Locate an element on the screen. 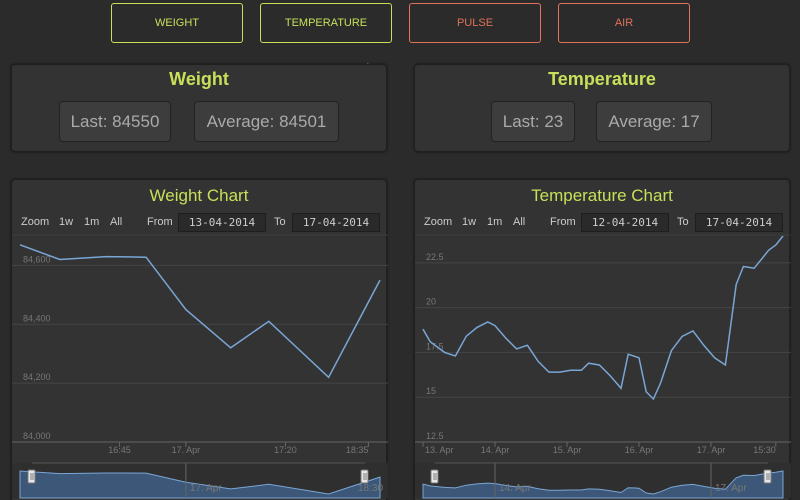  weight-zoom-1w-button: 1w is located at coordinates (66, 222).